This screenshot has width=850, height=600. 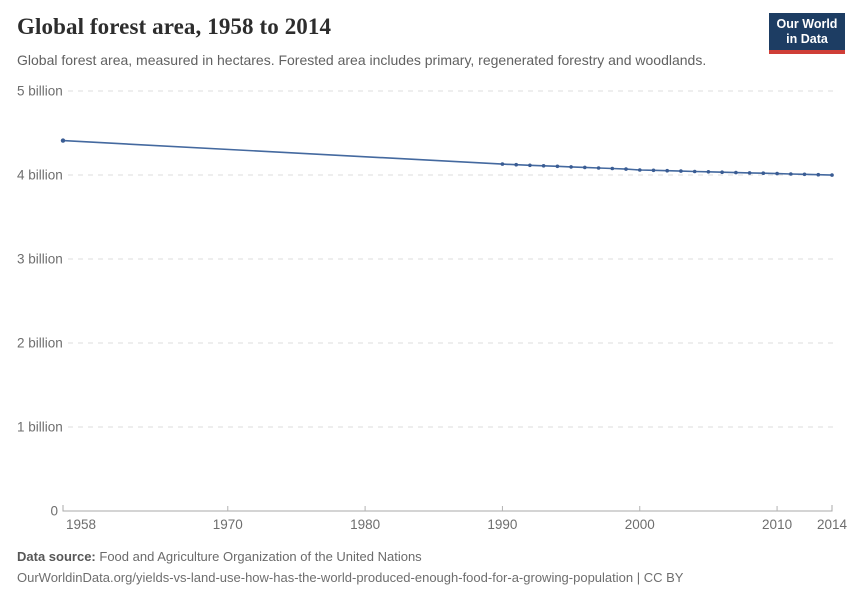 I want to click on x-axis-label: 2010, so click(x=777, y=524).